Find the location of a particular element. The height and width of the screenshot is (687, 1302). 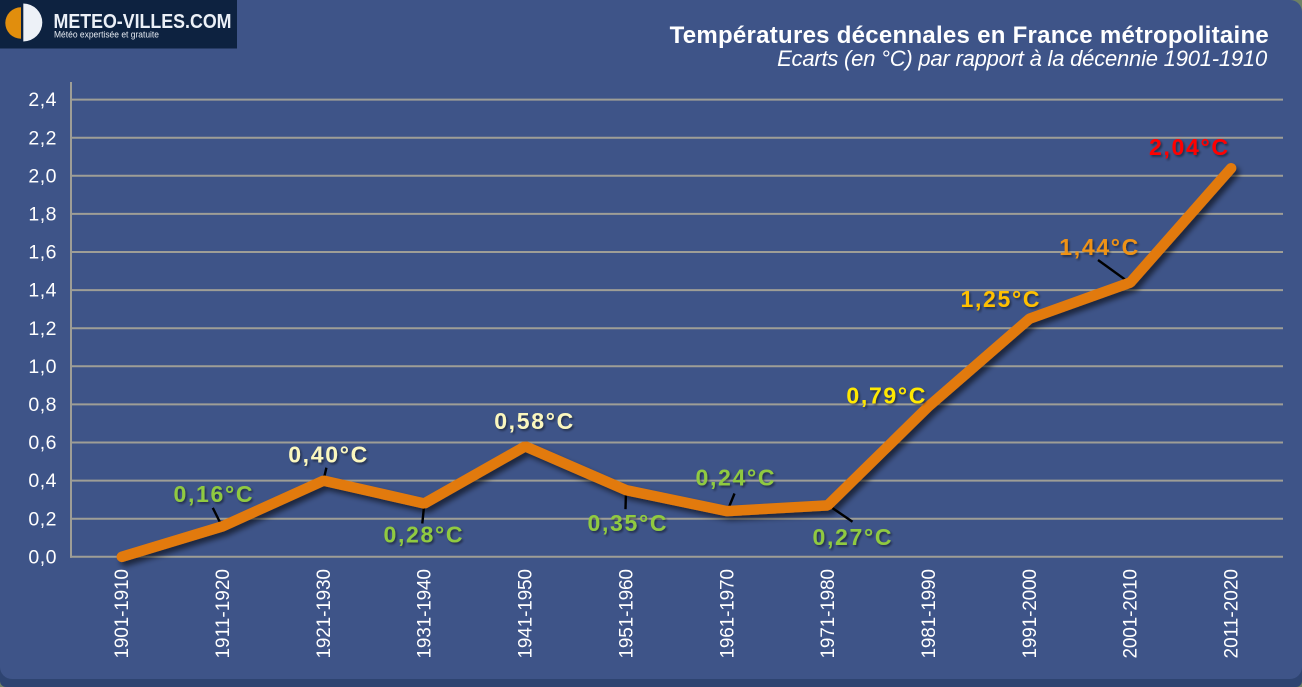

svg-text: 2,0 is located at coordinates (42, 176).